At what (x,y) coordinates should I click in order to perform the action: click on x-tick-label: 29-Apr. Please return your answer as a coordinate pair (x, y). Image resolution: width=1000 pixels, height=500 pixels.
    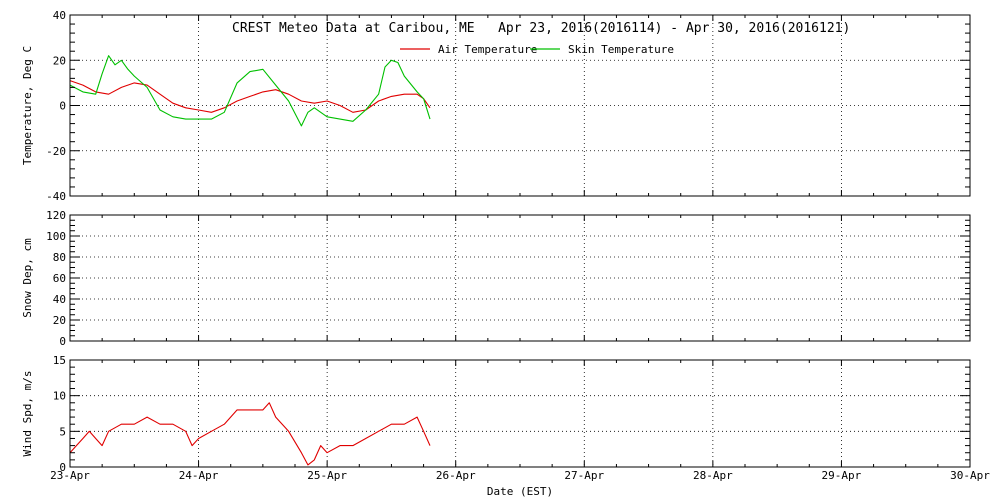
    Looking at the image, I should click on (842, 475).